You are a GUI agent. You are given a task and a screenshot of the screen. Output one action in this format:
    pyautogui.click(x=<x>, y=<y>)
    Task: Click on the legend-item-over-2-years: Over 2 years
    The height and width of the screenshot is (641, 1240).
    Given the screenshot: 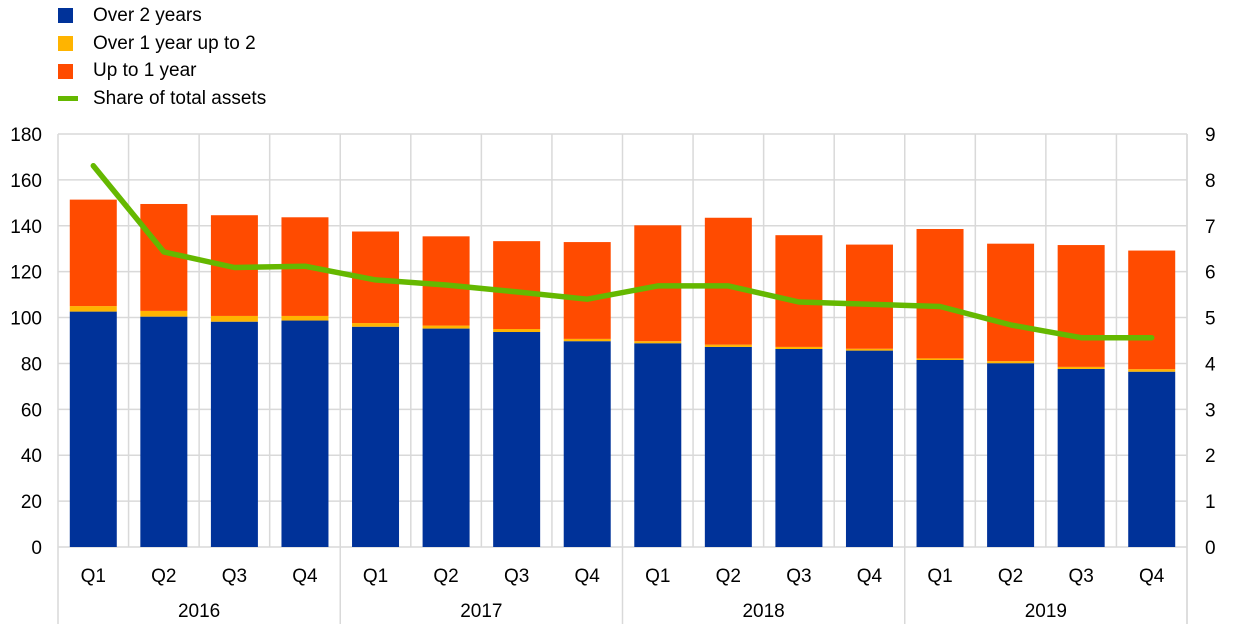 What is the action you would take?
    pyautogui.click(x=162, y=16)
    